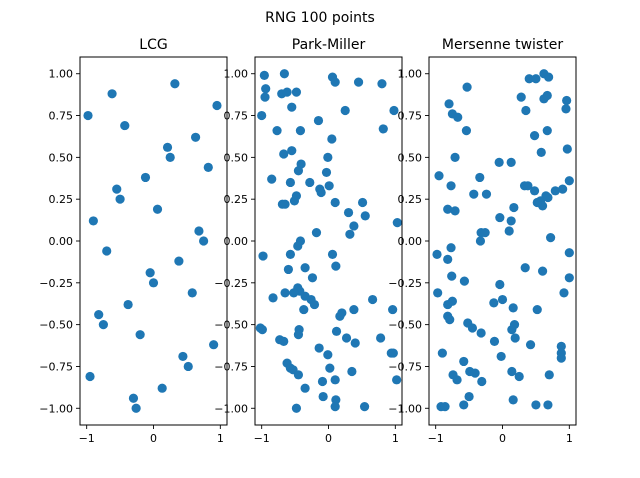 Image resolution: width=640 pixels, height=478 pixels. Describe the element at coordinates (436, 438) in the screenshot. I see `x-tick-label: −1` at that location.